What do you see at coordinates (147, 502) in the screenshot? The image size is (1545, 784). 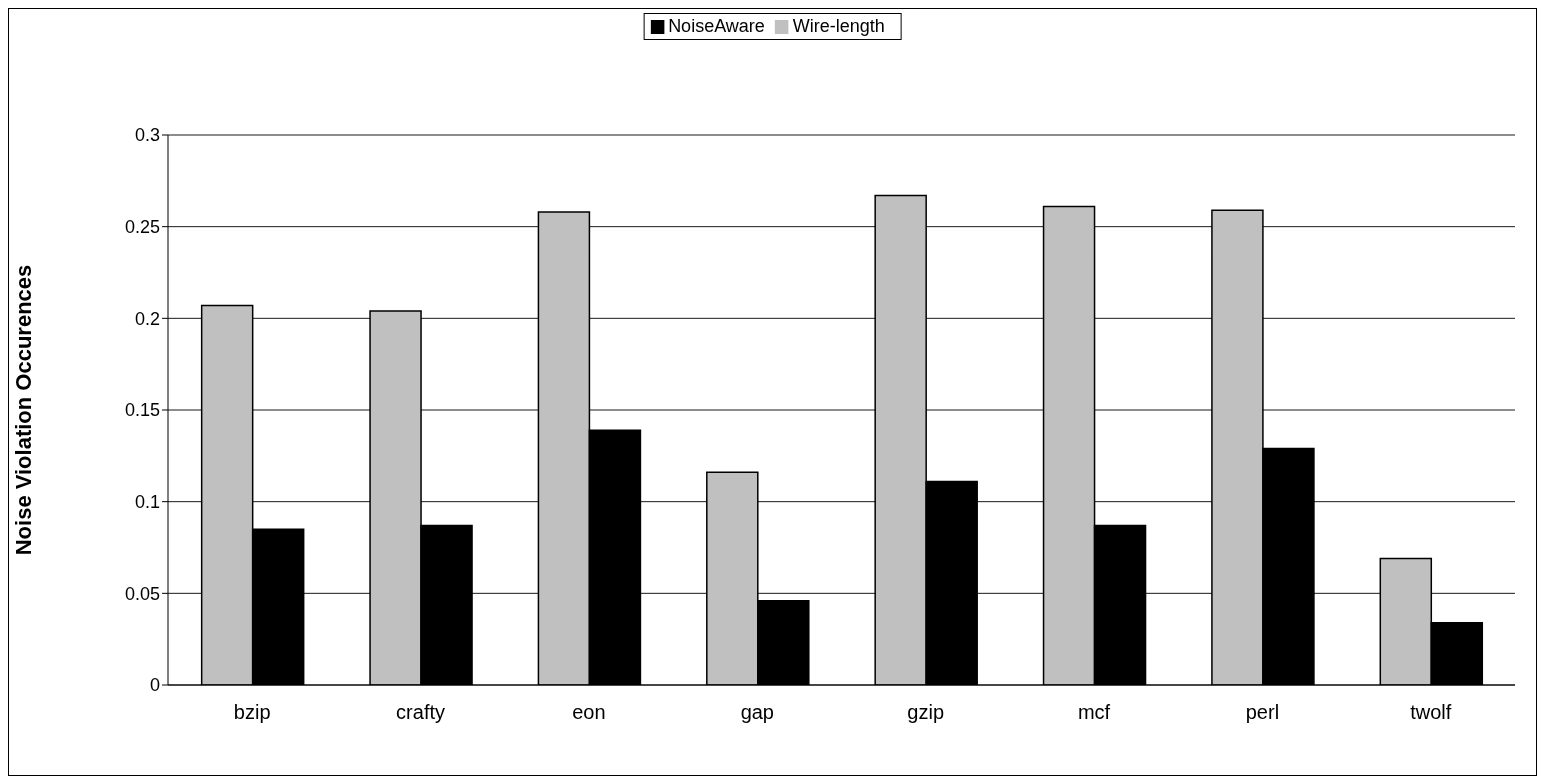 I see `y-tick-label: 0.1` at bounding box center [147, 502].